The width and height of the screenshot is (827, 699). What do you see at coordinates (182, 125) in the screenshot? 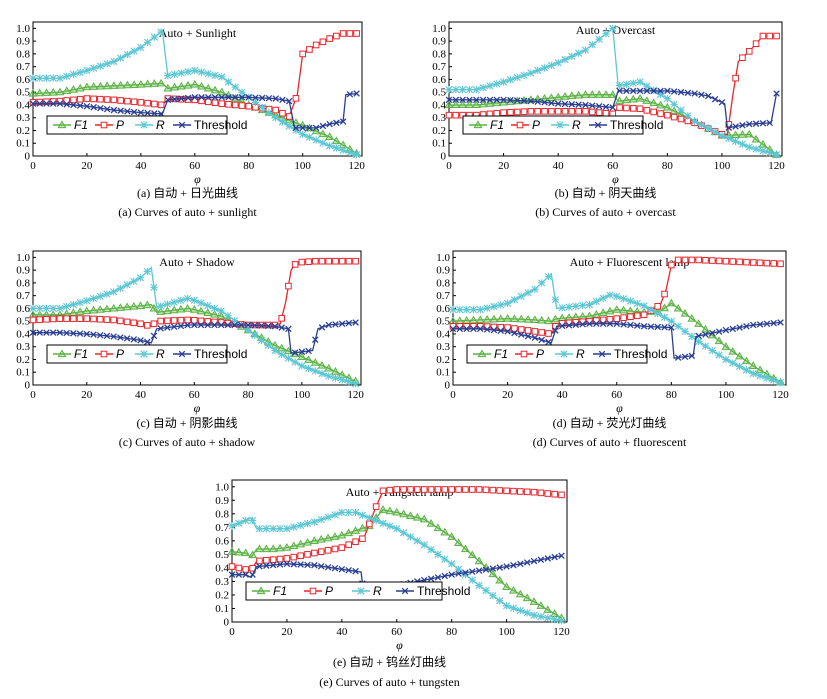
I see `legend-marker-threshold` at bounding box center [182, 125].